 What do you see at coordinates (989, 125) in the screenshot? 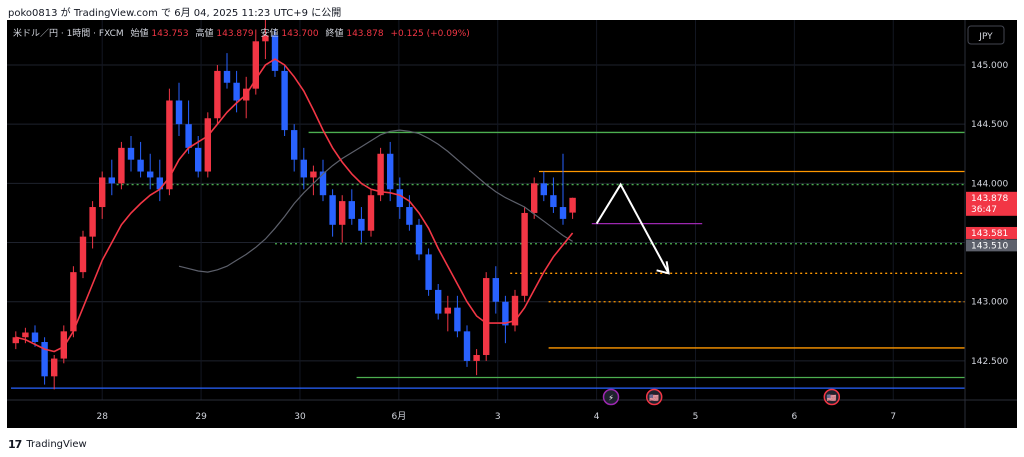
I see `y-tick-label: 144.500` at bounding box center [989, 125].